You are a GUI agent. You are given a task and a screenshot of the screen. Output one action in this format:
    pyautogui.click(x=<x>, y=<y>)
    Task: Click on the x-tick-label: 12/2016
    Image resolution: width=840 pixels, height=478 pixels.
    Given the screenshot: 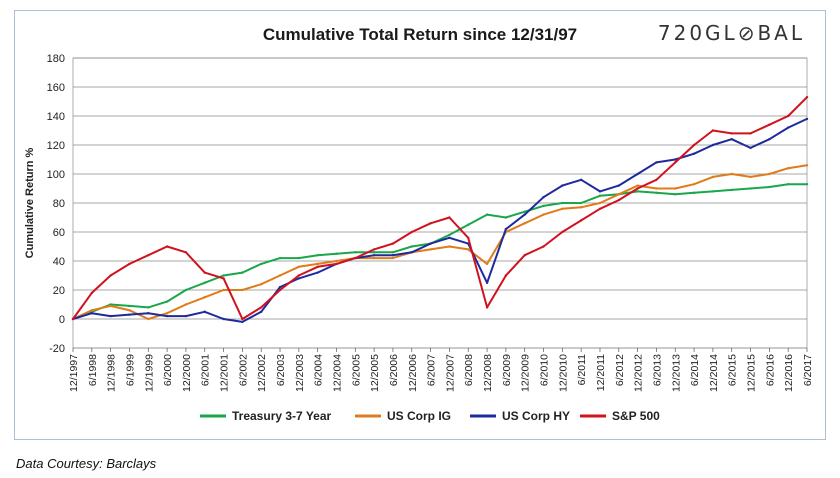 What is the action you would take?
    pyautogui.click(x=789, y=373)
    